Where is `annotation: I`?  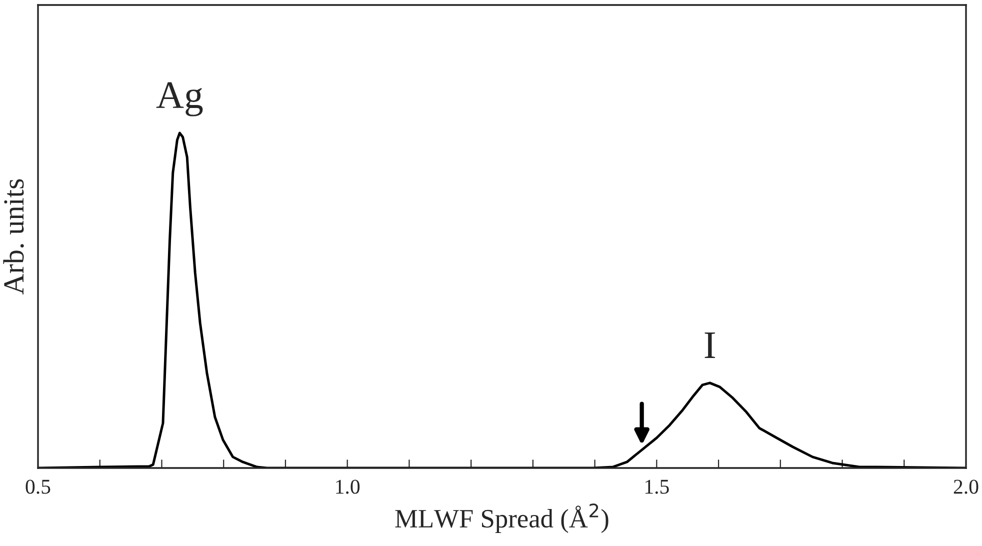
annotation: I is located at coordinates (709, 345).